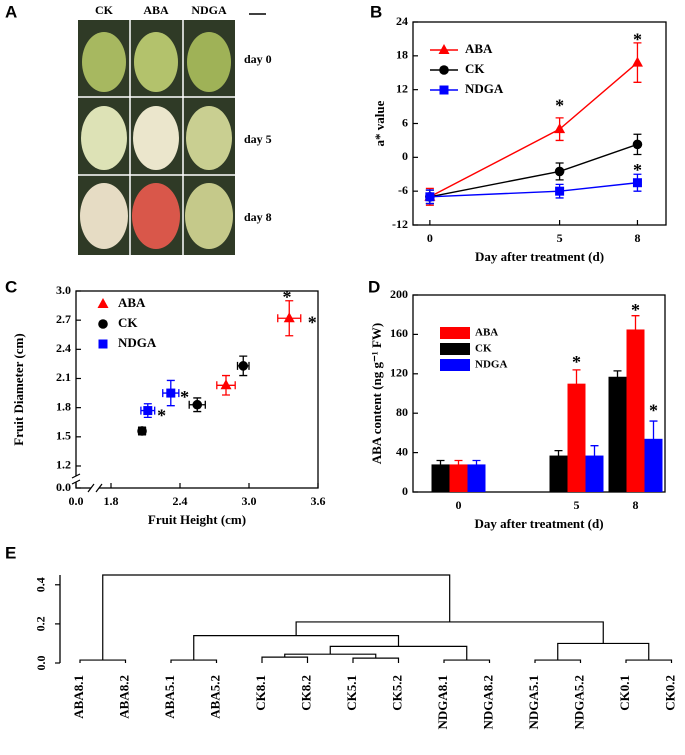 The image size is (685, 755). Describe the element at coordinates (63, 348) in the screenshot. I see `y-tick-label: 2.4` at that location.